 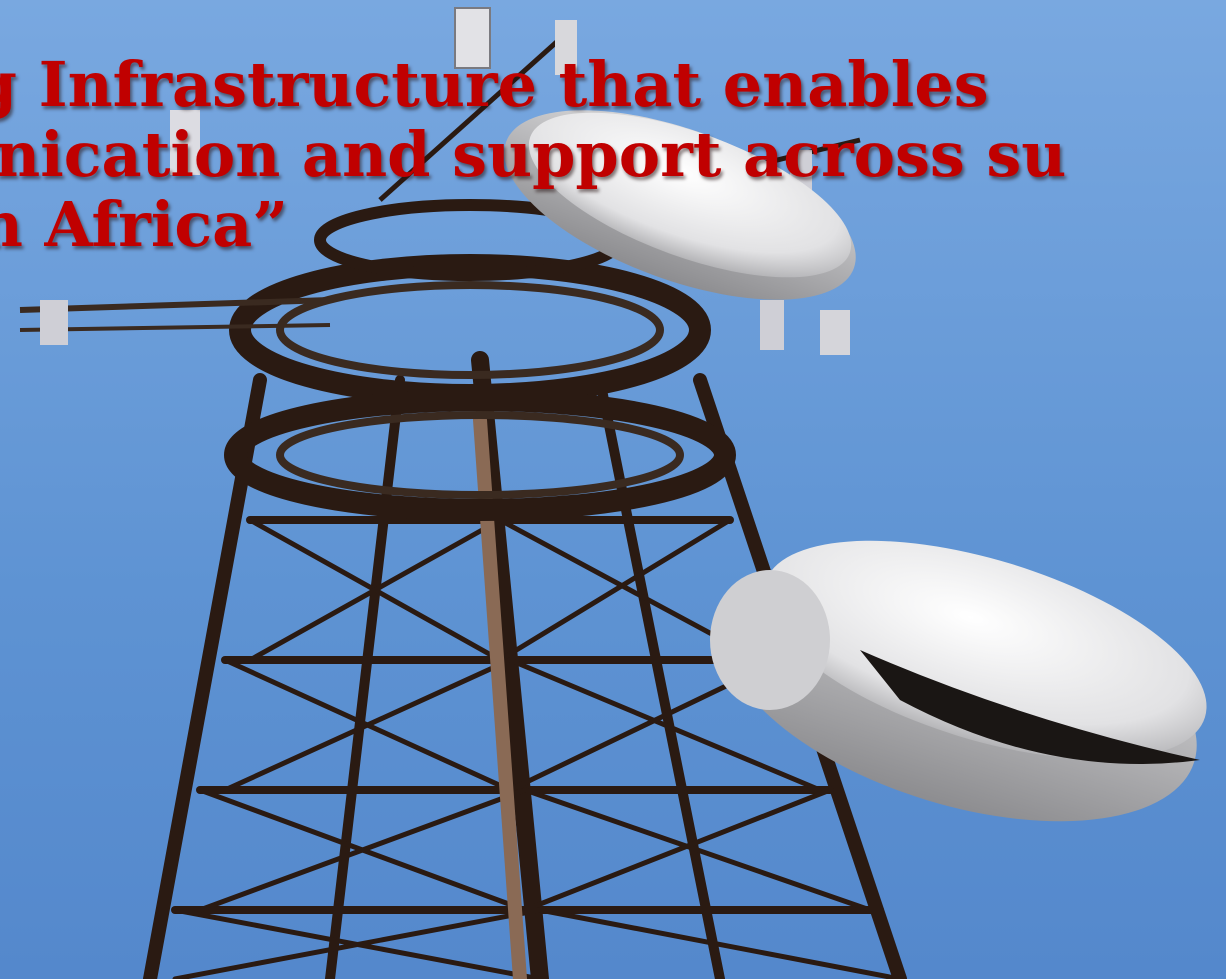 I want to click on headline-line-1: ing Infrastructure that enables, so click(x=613, y=85).